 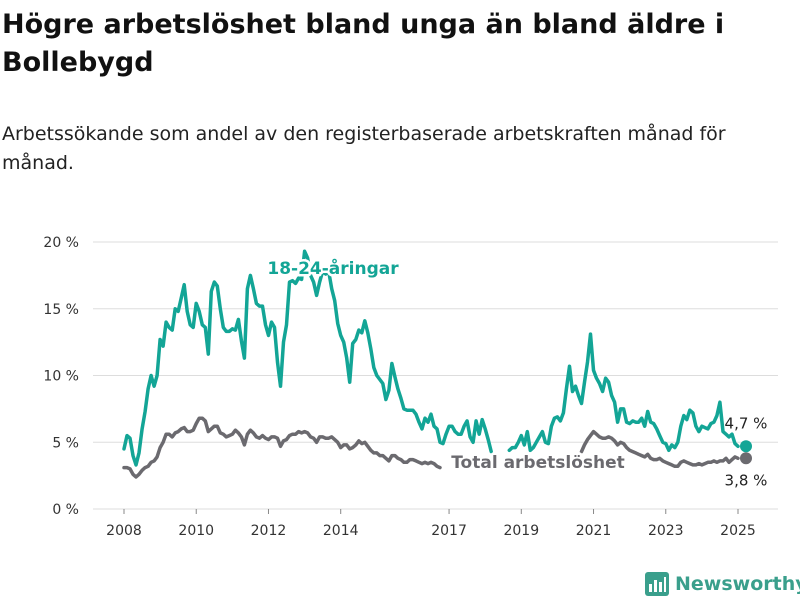 What do you see at coordinates (657, 584) in the screenshot?
I see `logo-chart-icon` at bounding box center [657, 584].